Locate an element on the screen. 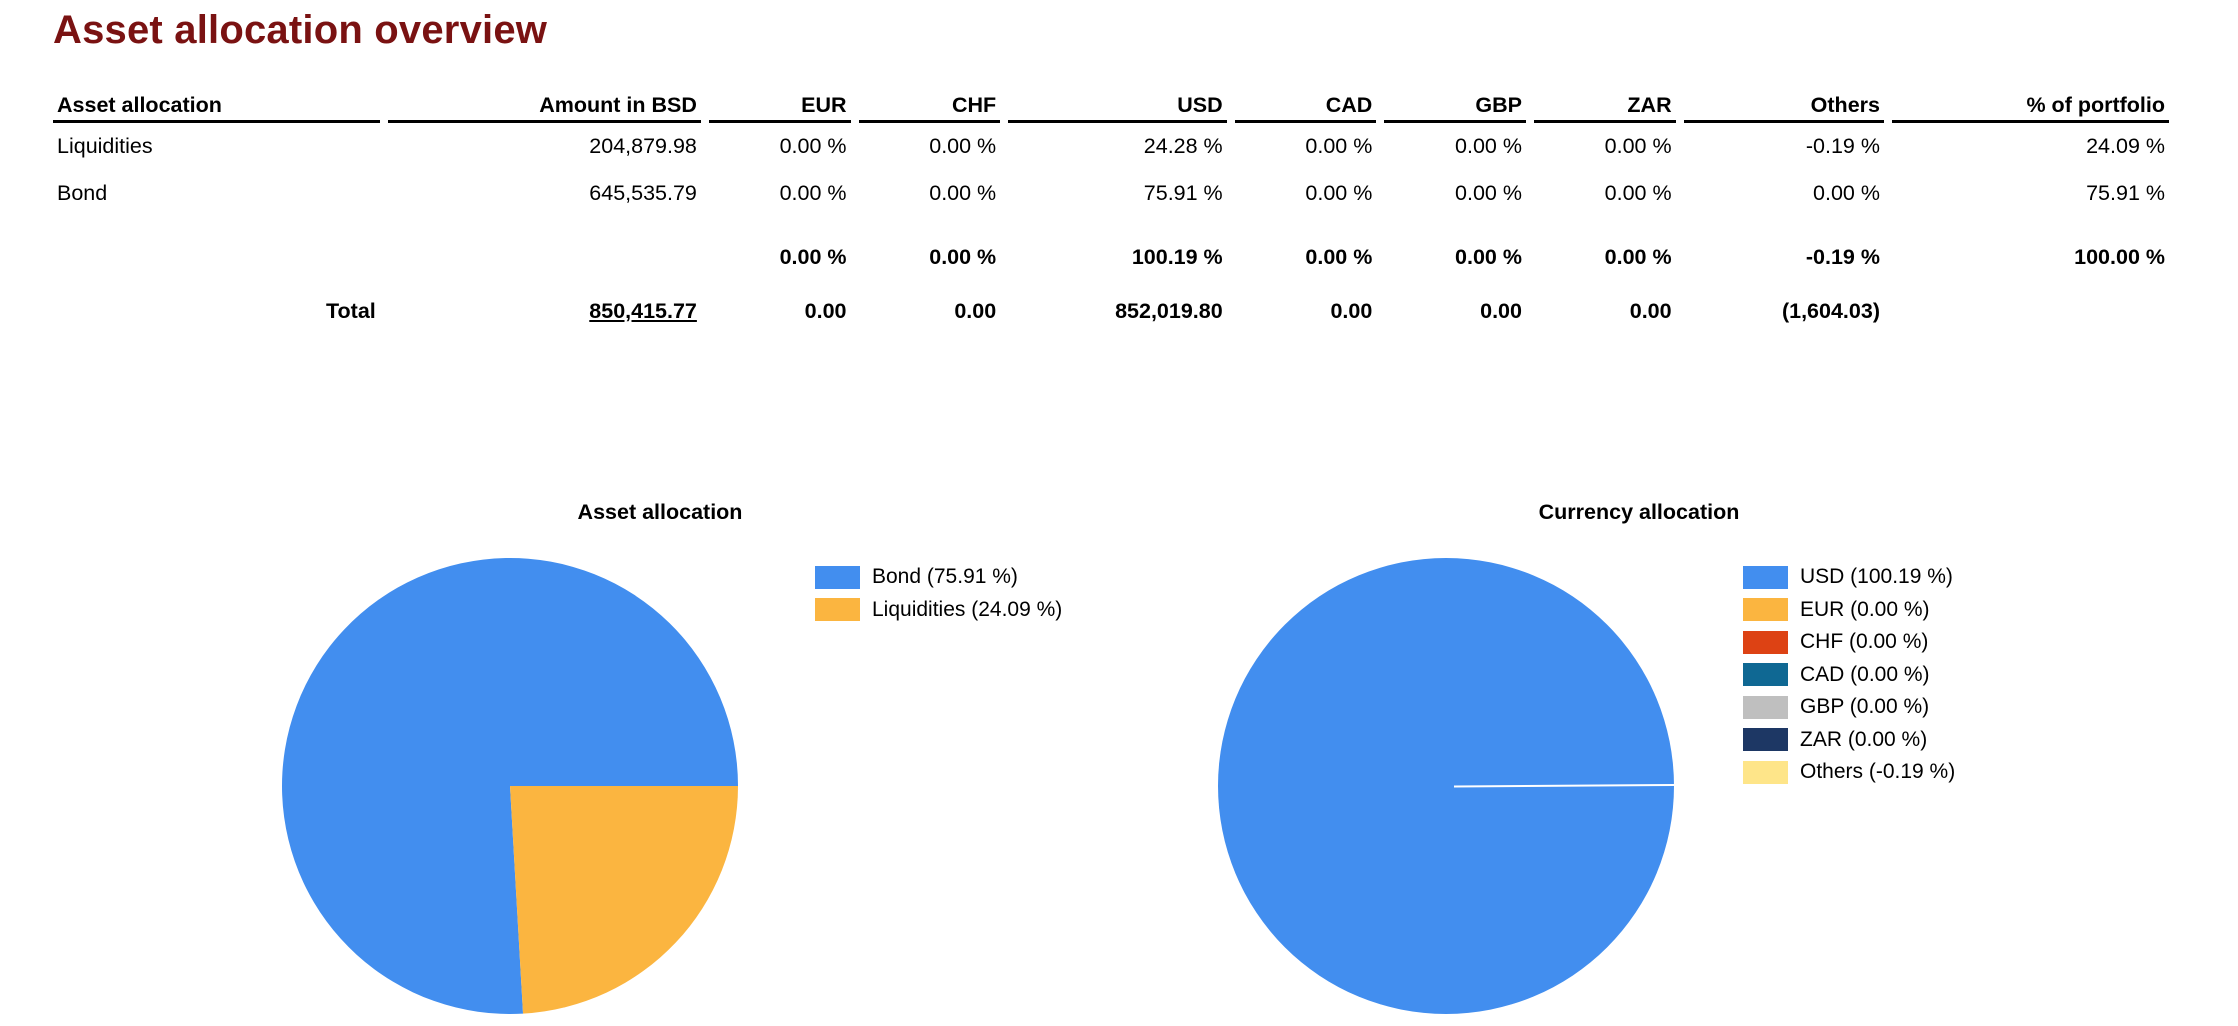 The image size is (2238, 1026). page-title: Asset allocation overview is located at coordinates (300, 30).